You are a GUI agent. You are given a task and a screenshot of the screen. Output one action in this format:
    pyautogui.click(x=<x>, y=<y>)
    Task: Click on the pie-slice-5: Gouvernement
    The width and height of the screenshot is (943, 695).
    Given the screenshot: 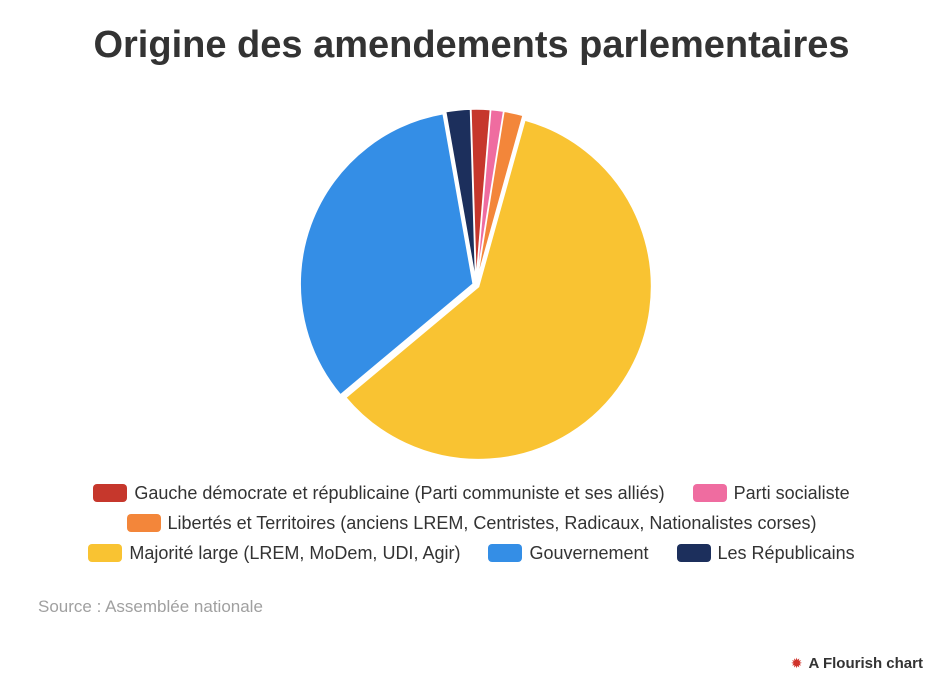 What is the action you would take?
    pyautogui.click(x=386, y=254)
    